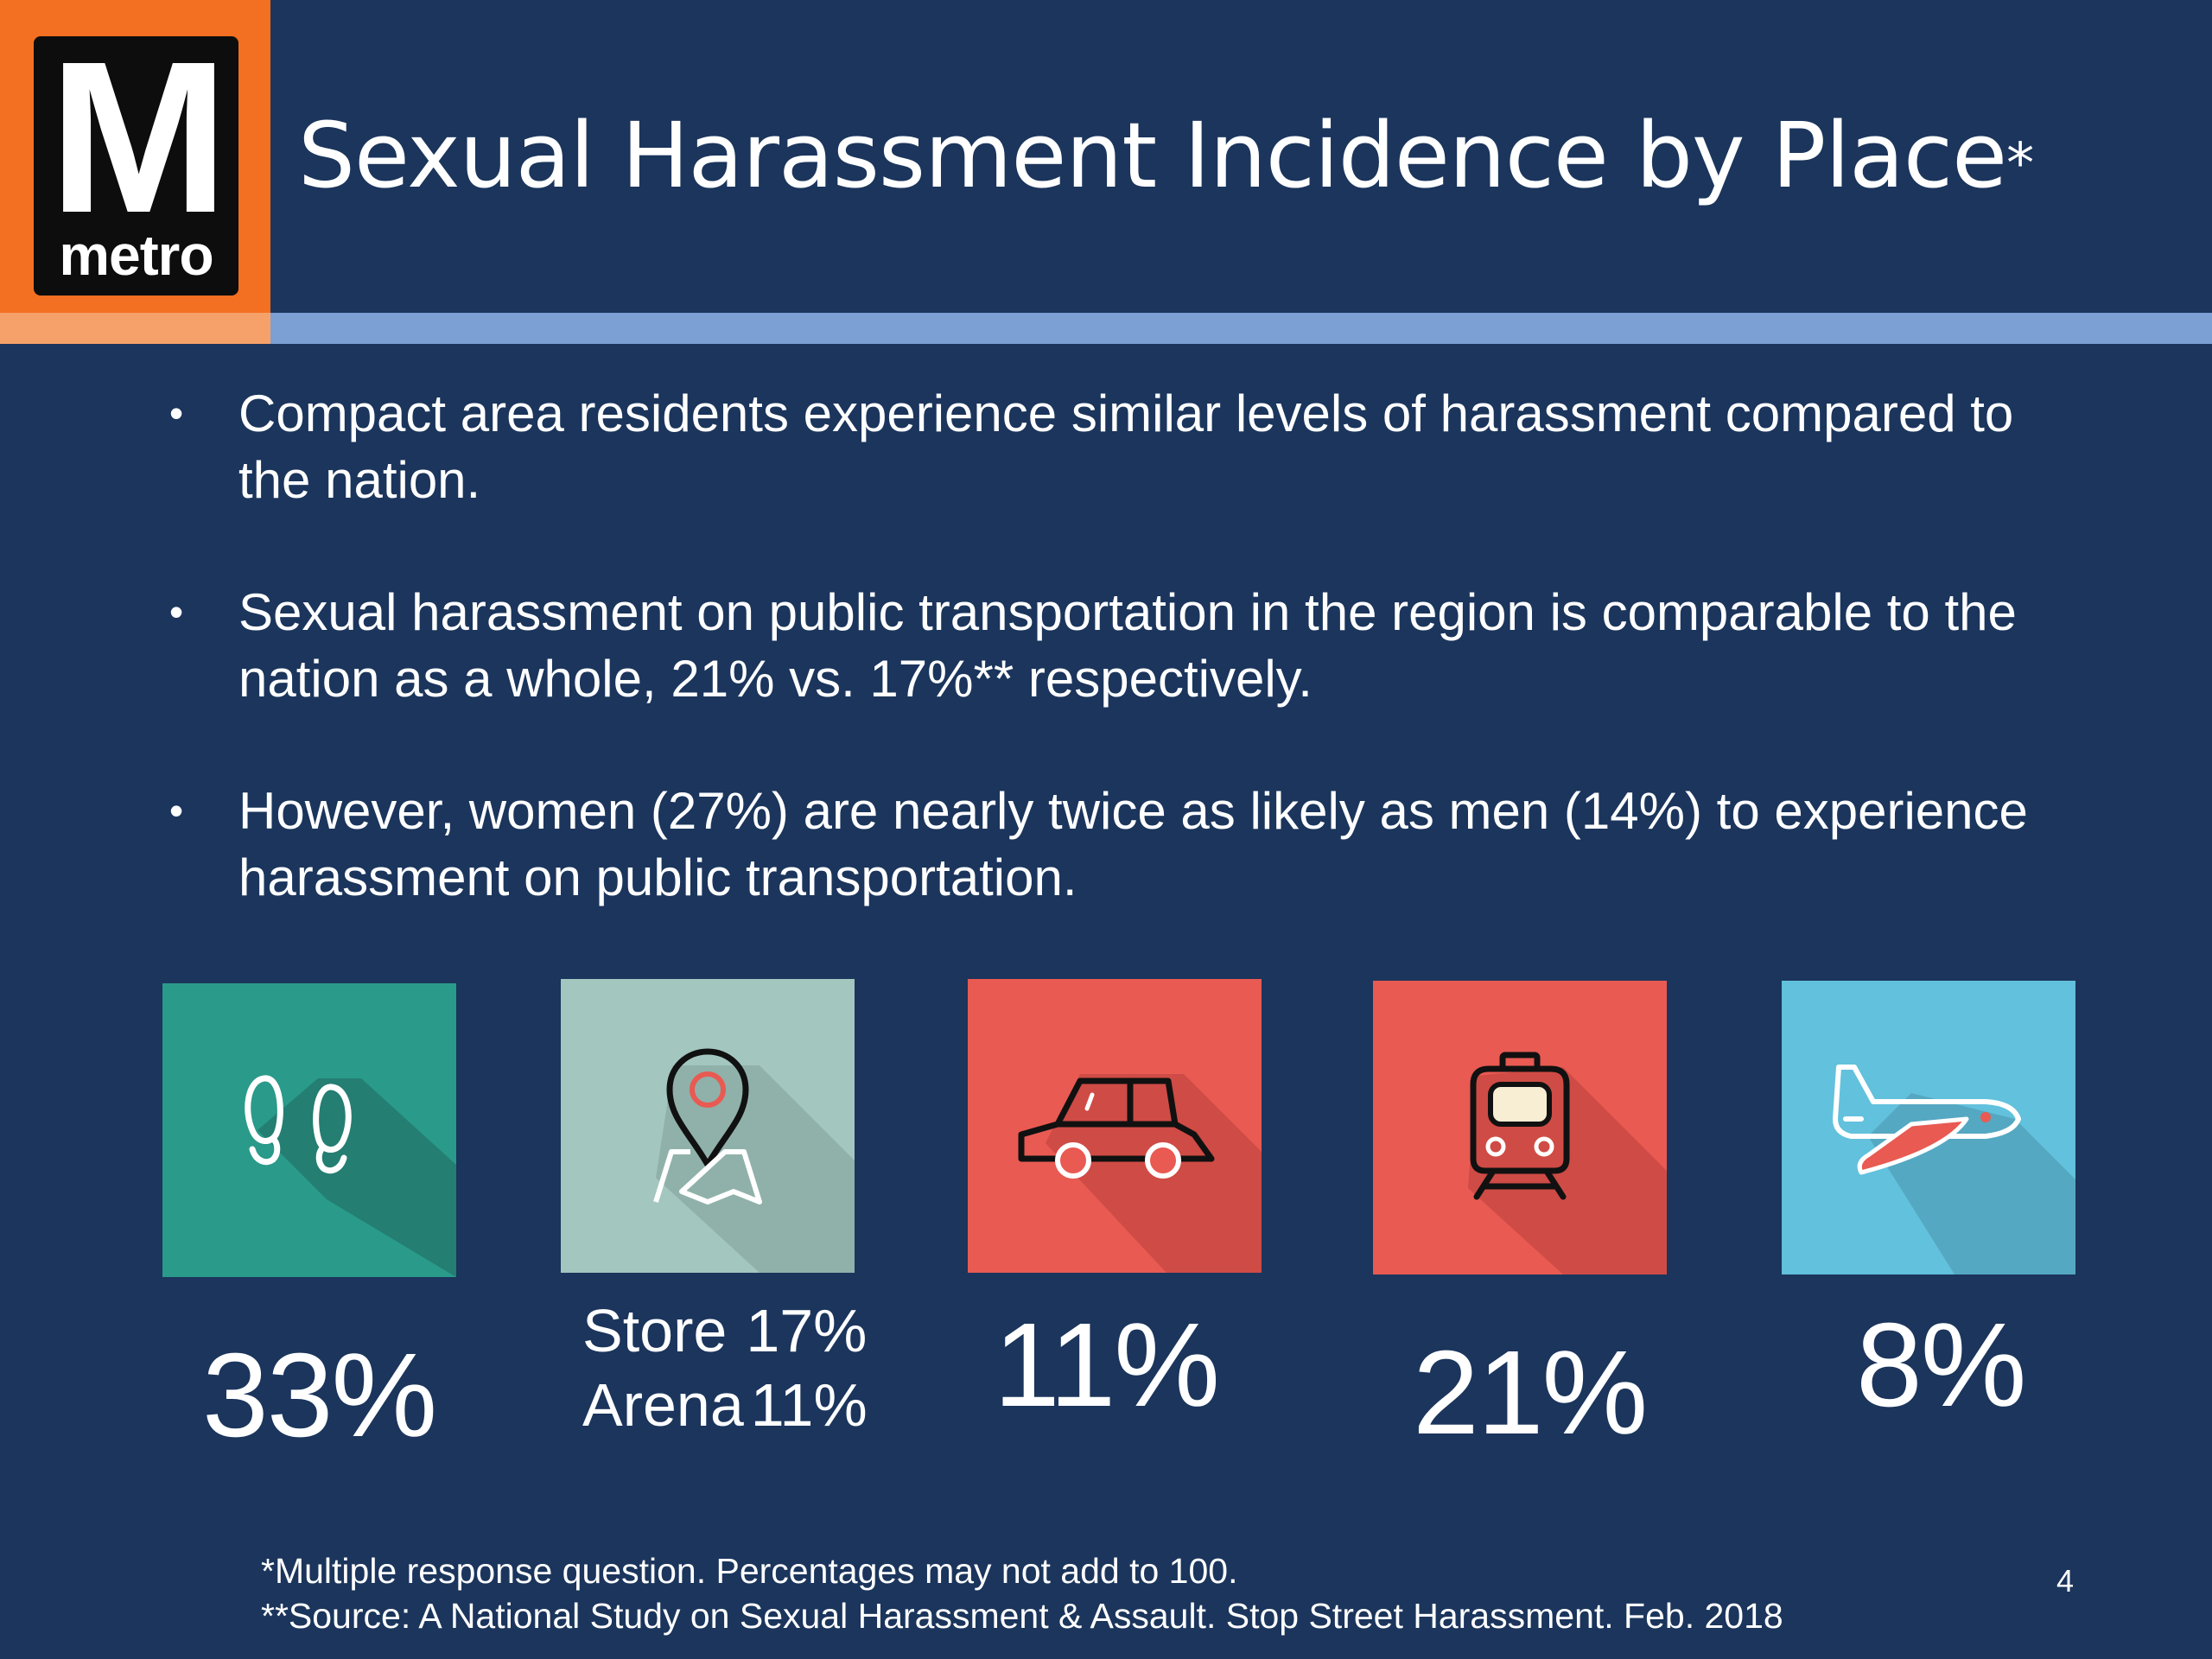 This screenshot has height=1659, width=2212. I want to click on airplane-tile, so click(1928, 1127).